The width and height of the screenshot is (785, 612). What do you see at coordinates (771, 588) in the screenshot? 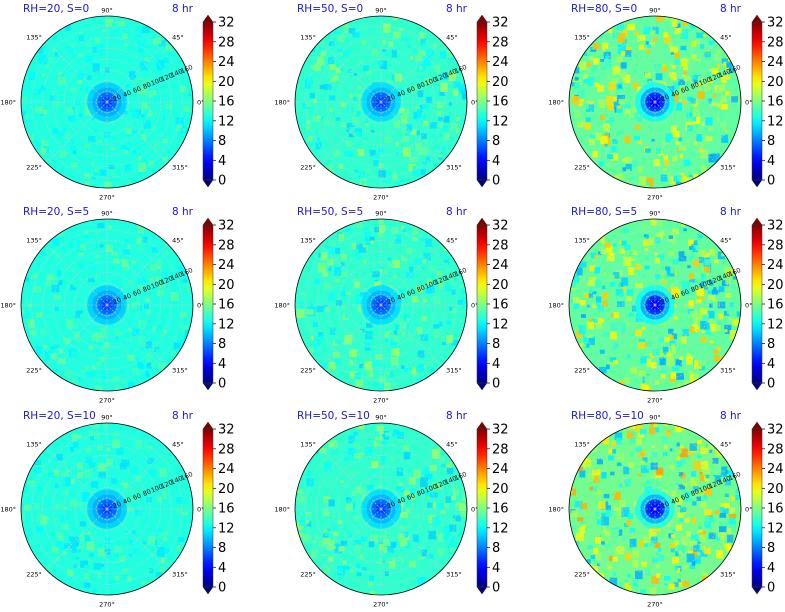
I see `colorbar-tick-label: 0` at bounding box center [771, 588].